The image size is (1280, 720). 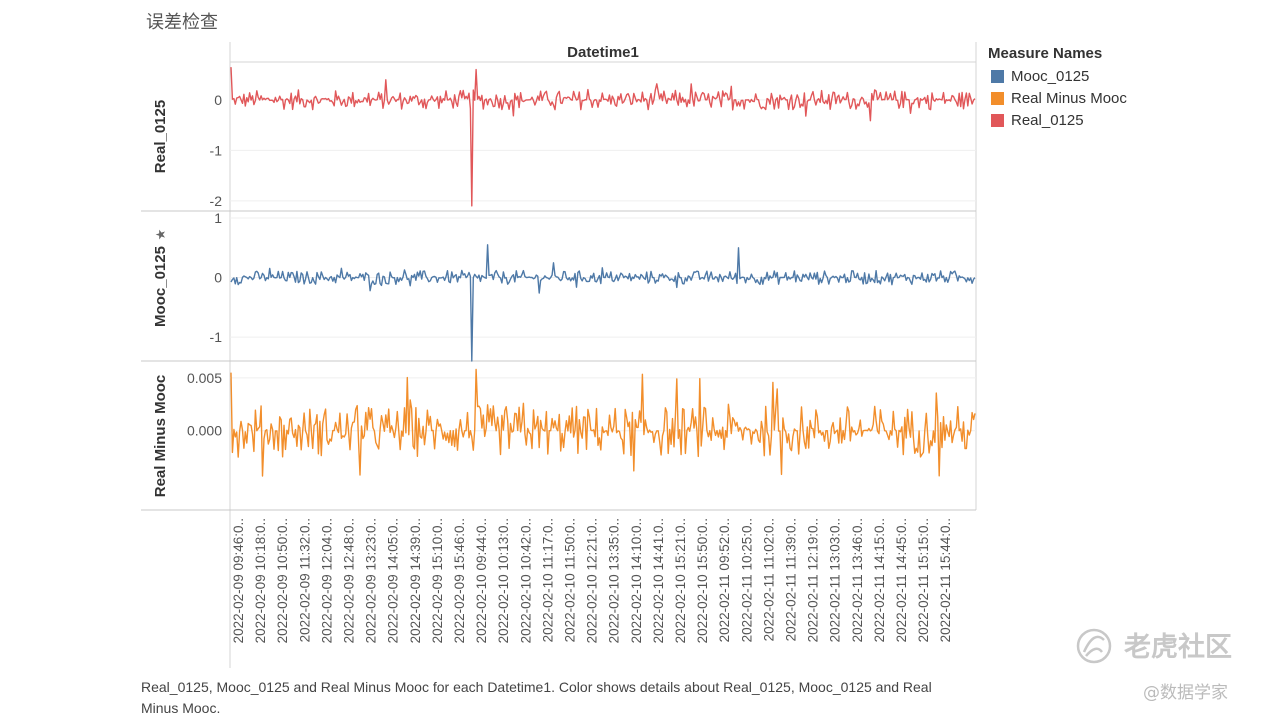 I want to click on x-tick-label: 2022-02-10 11:17:0.., so click(x=547, y=580).